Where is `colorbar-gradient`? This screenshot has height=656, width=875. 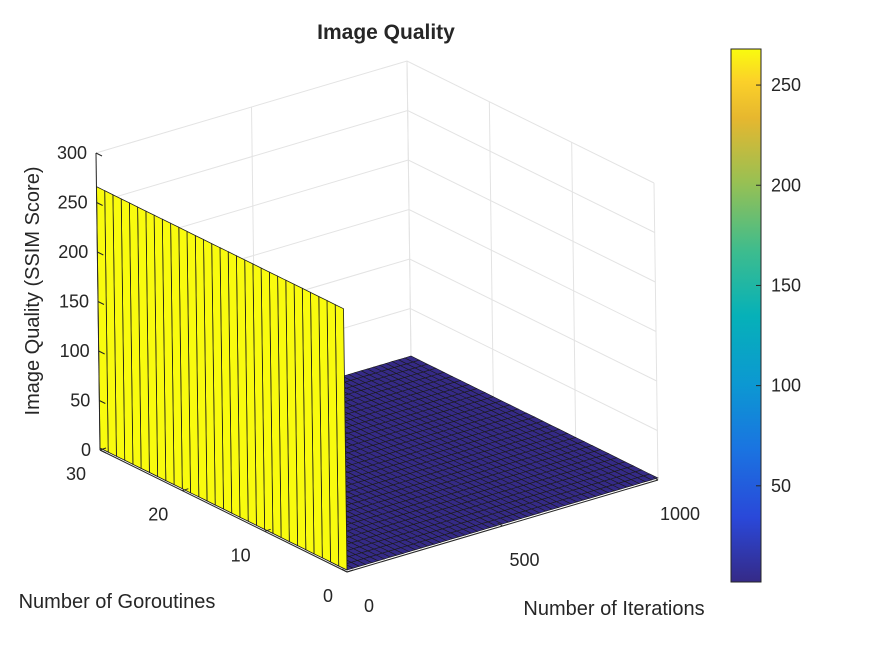 colorbar-gradient is located at coordinates (746, 315).